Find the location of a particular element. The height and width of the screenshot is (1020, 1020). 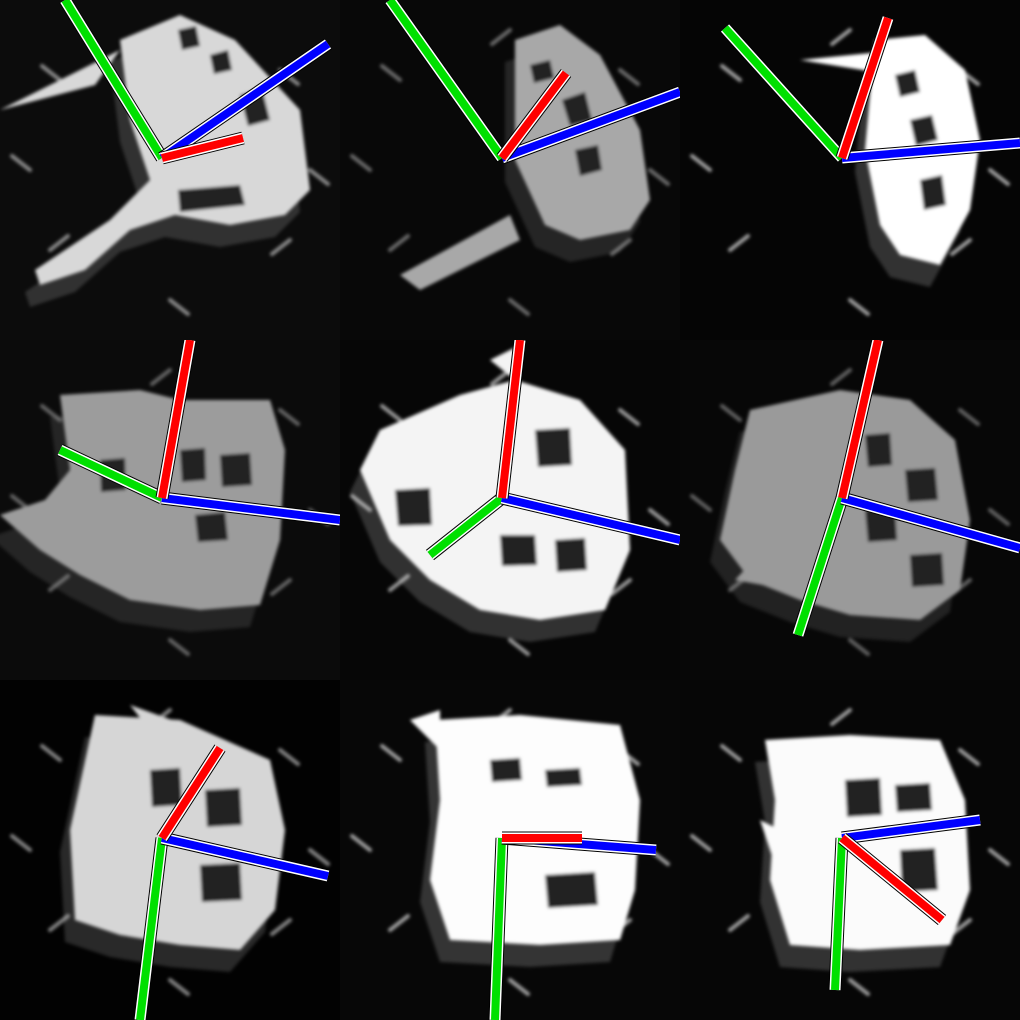

pose-panel-r0-c0 is located at coordinates (170, 170).